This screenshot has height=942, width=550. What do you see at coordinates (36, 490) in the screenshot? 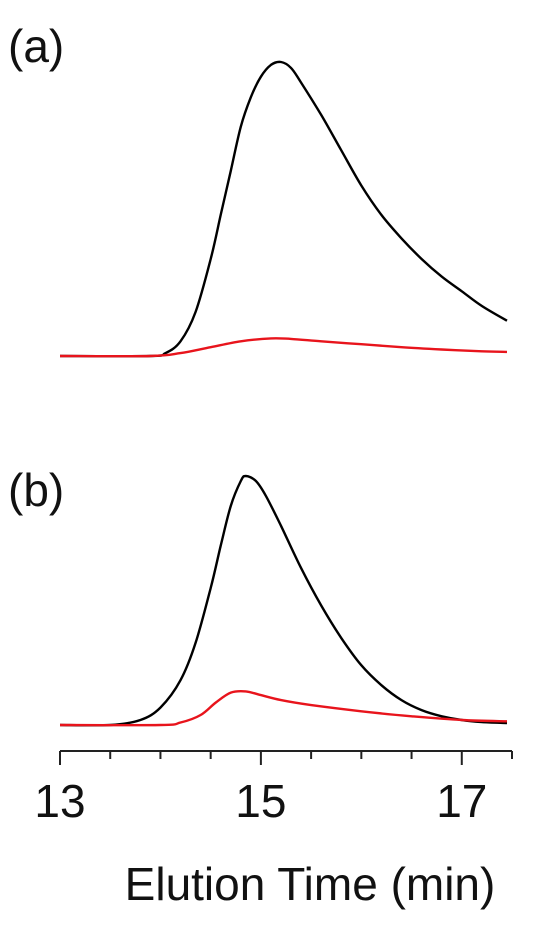
I see `panel-b-label: (b)` at bounding box center [36, 490].